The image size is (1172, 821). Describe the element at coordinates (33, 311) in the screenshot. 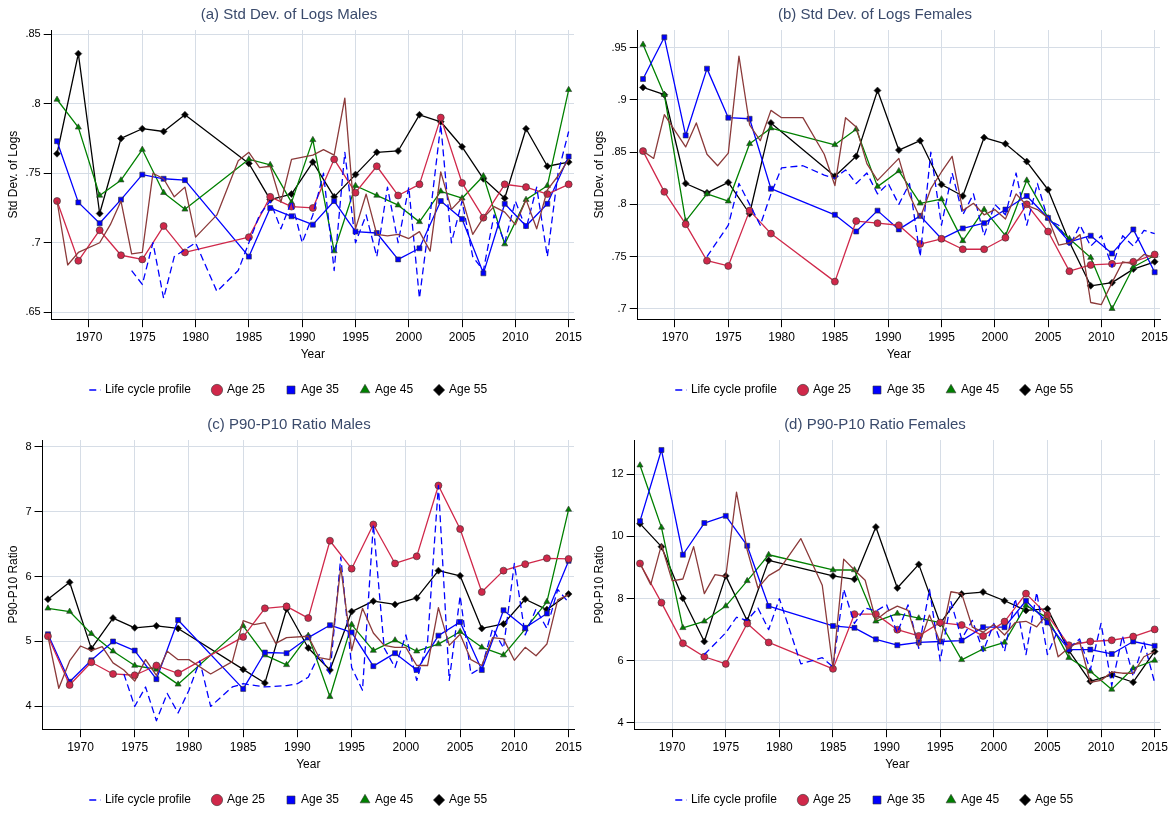

I see `y-tick-label: .65` at that location.